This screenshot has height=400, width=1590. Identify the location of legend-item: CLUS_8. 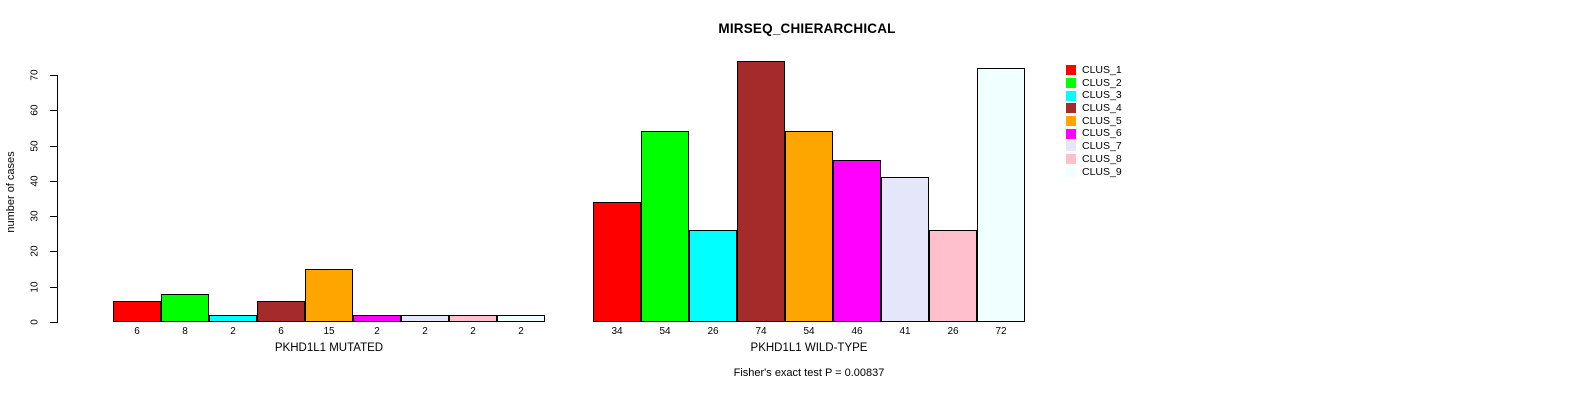
(1094, 159).